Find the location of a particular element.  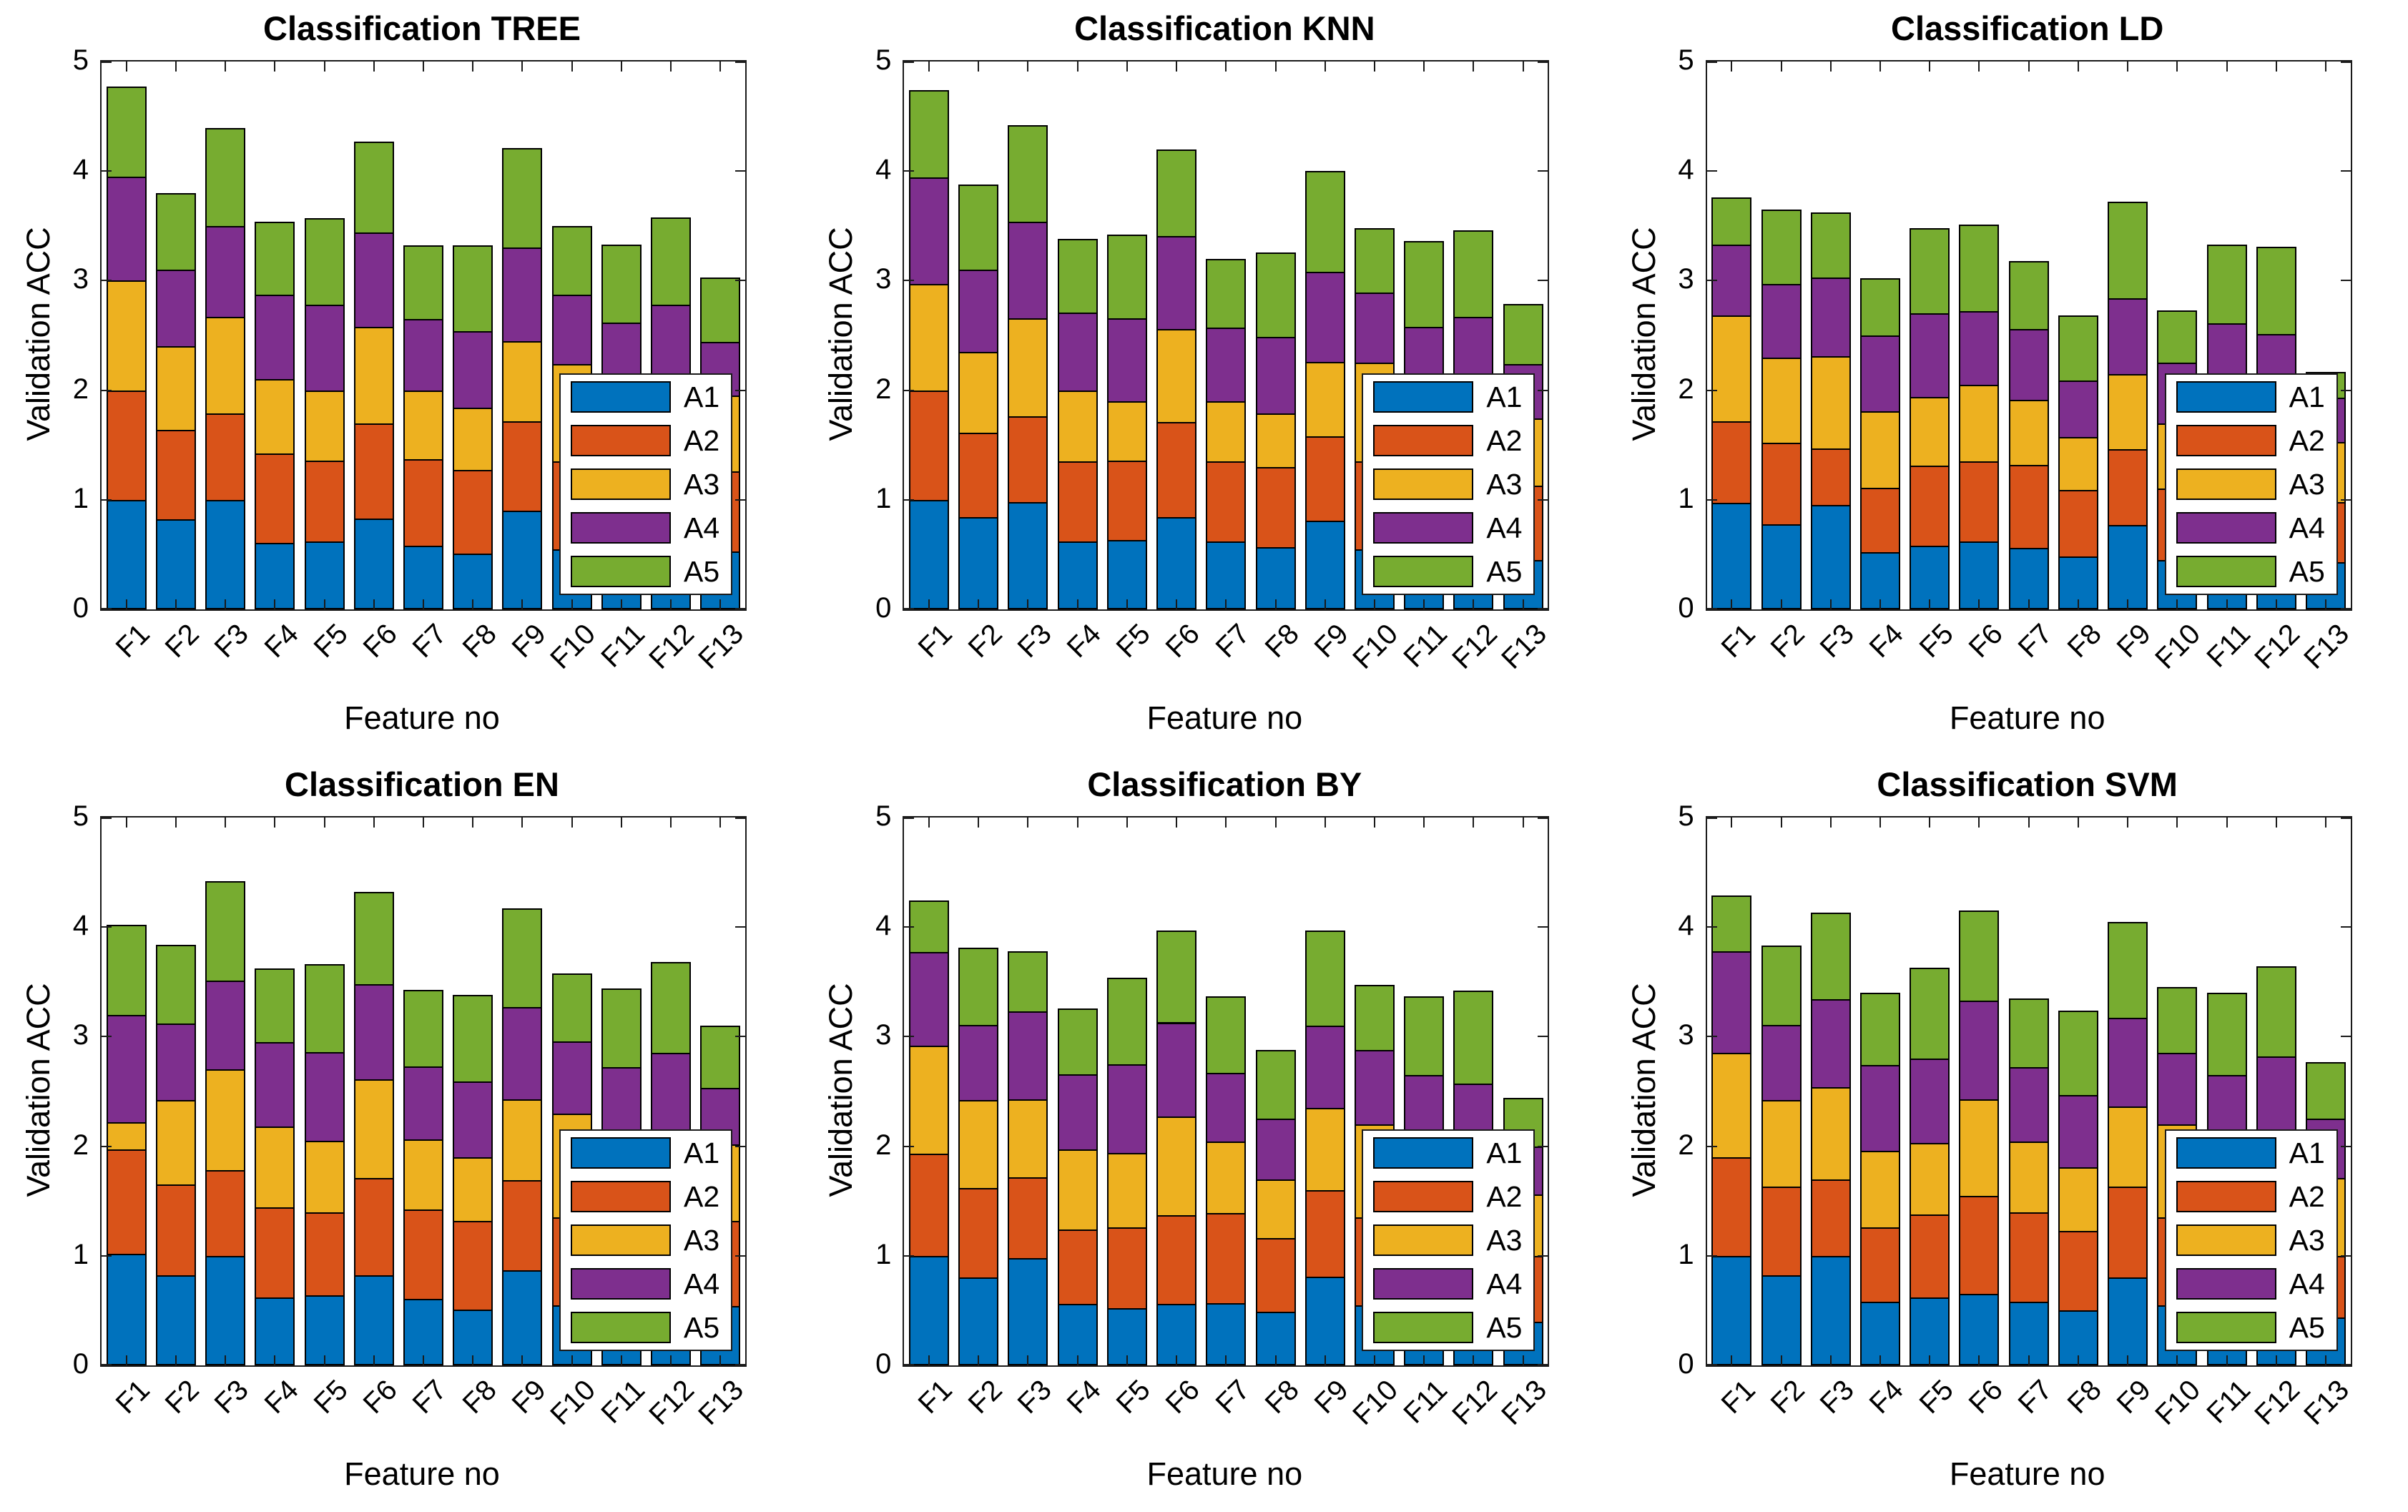

chart-title: Classification TREE is located at coordinates (422, 28).